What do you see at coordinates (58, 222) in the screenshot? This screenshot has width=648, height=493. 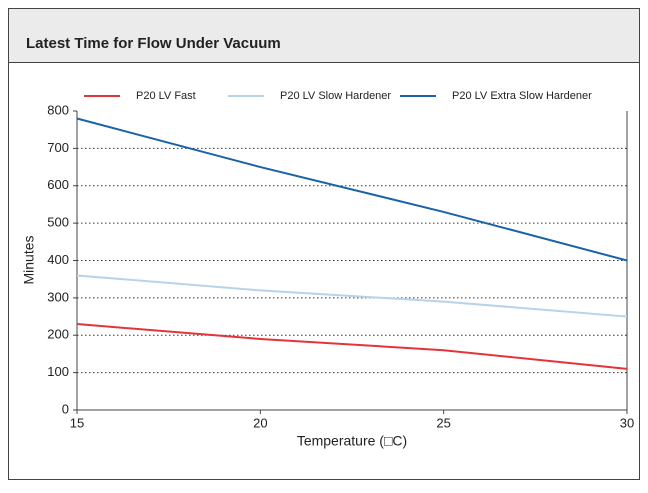 I see `y-tick-label: 500` at bounding box center [58, 222].